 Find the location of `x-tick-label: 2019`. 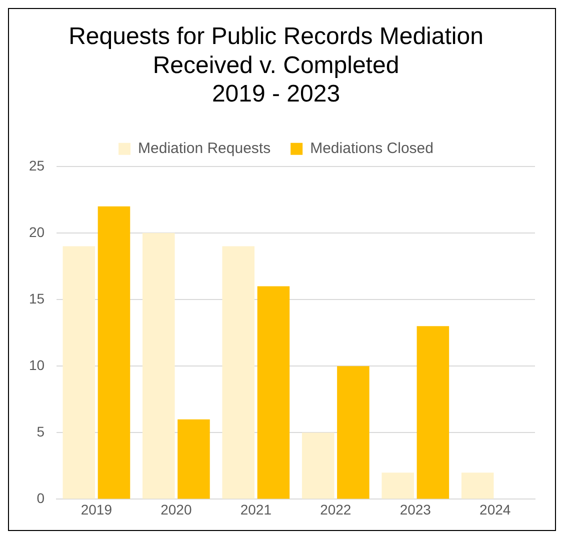

x-tick-label: 2019 is located at coordinates (96, 509).